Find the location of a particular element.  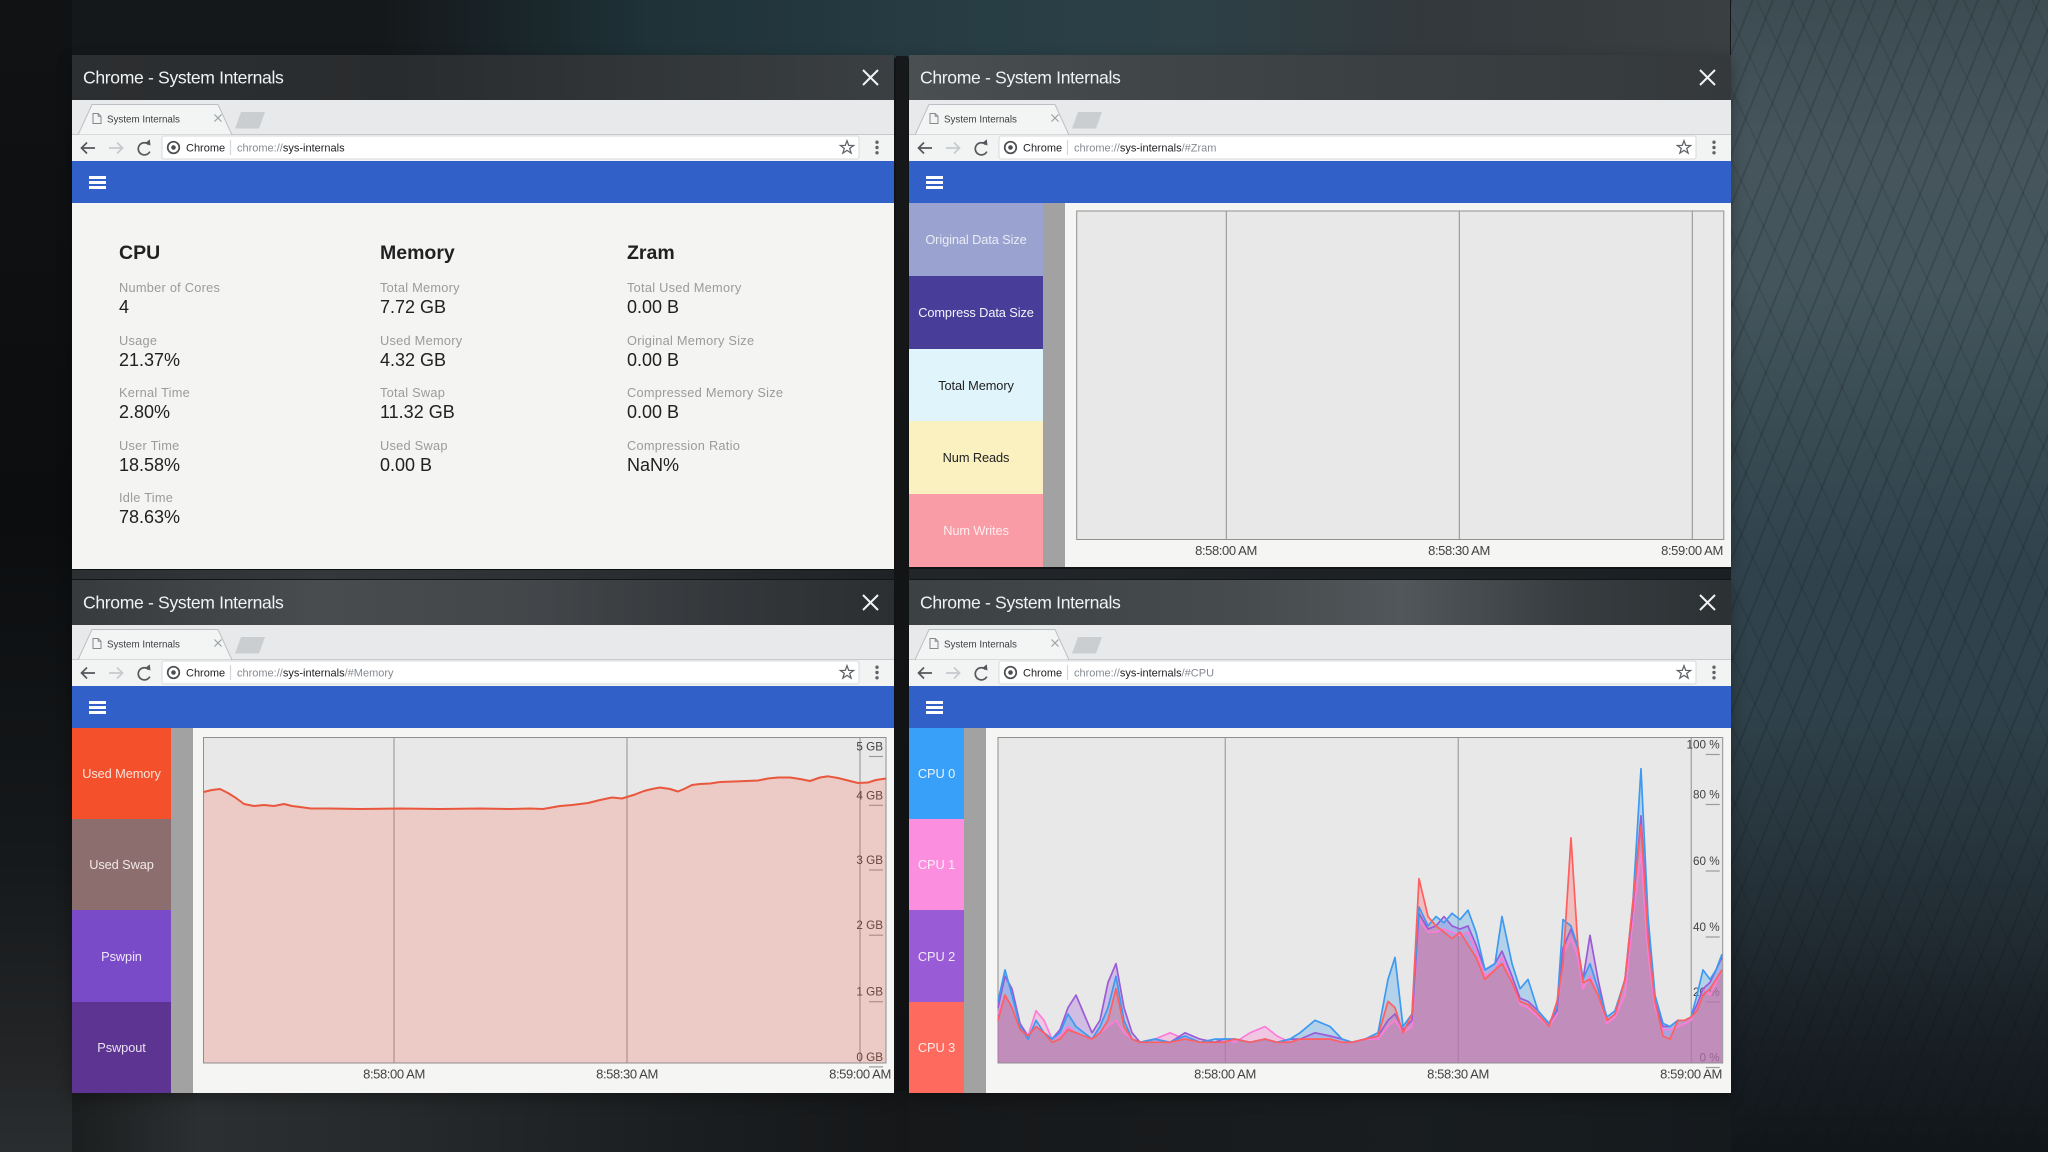

svg-text: 5 GB is located at coordinates (869, 747).